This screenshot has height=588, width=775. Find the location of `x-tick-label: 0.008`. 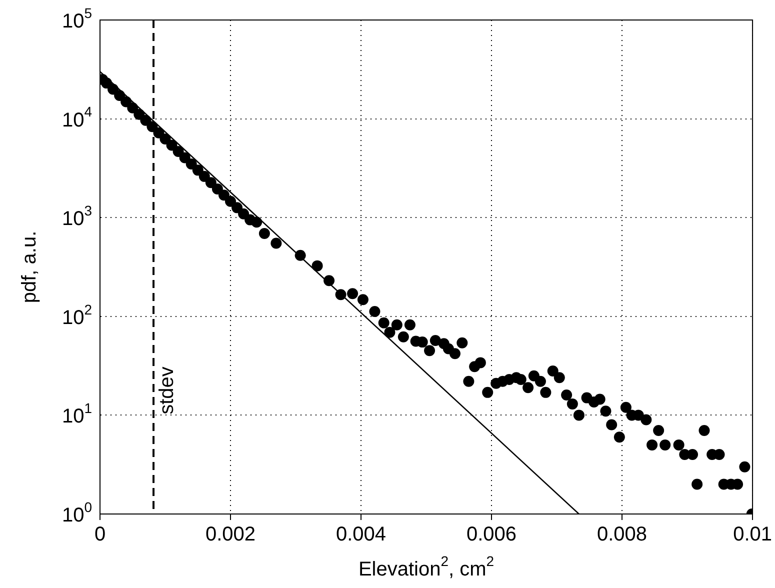

x-tick-label: 0.008 is located at coordinates (622, 535).